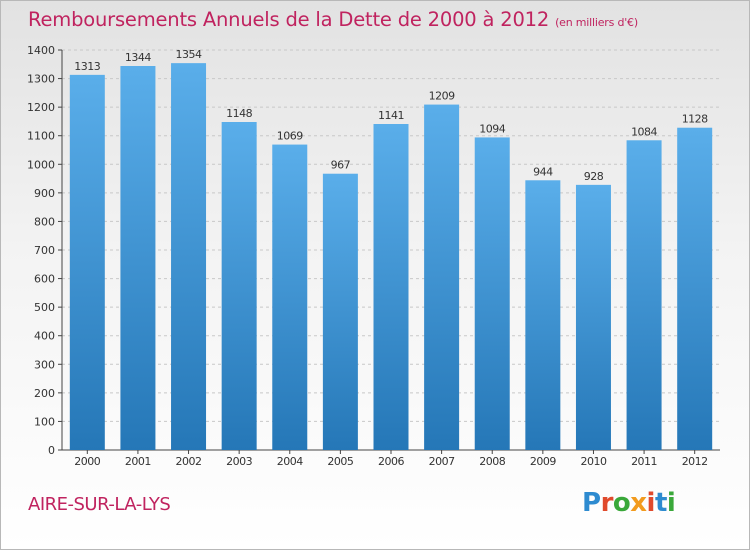 This screenshot has width=750, height=550. I want to click on bar-2010, so click(593, 317).